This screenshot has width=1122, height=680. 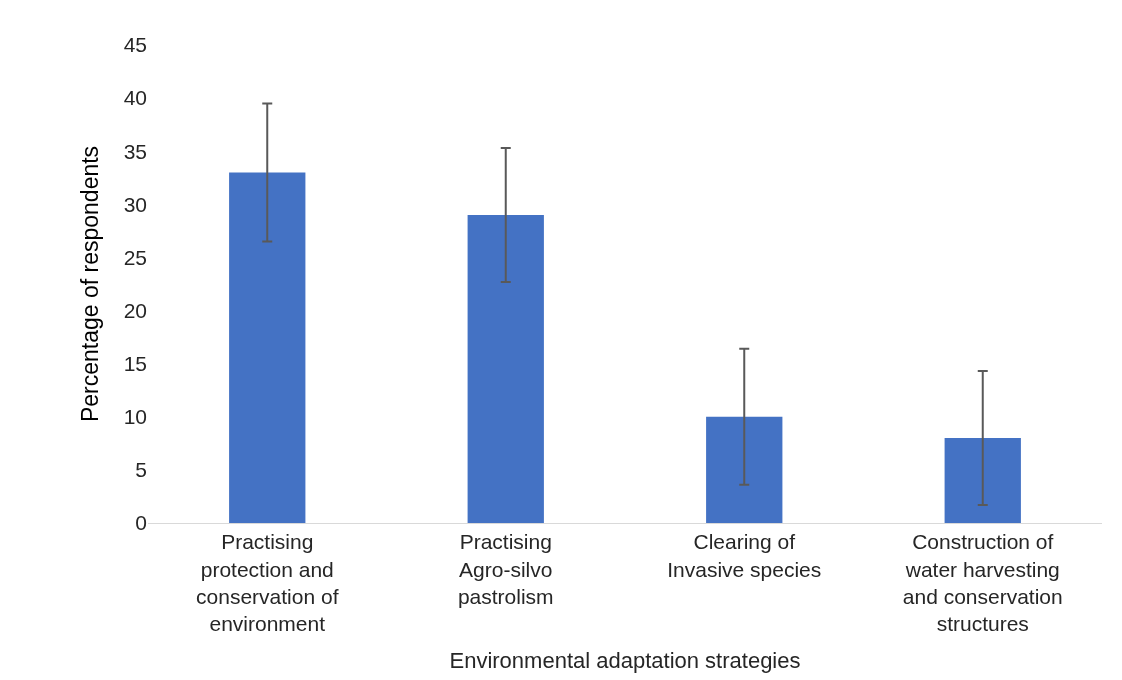 What do you see at coordinates (135, 257) in the screenshot?
I see `y-tick-label: 25` at bounding box center [135, 257].